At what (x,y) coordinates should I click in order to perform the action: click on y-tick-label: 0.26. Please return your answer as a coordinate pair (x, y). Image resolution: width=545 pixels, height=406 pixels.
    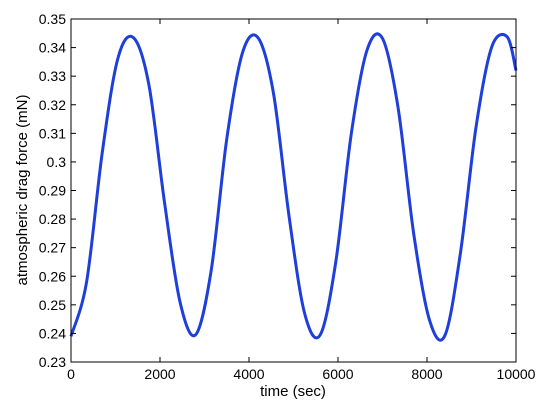
    Looking at the image, I should click on (52, 276).